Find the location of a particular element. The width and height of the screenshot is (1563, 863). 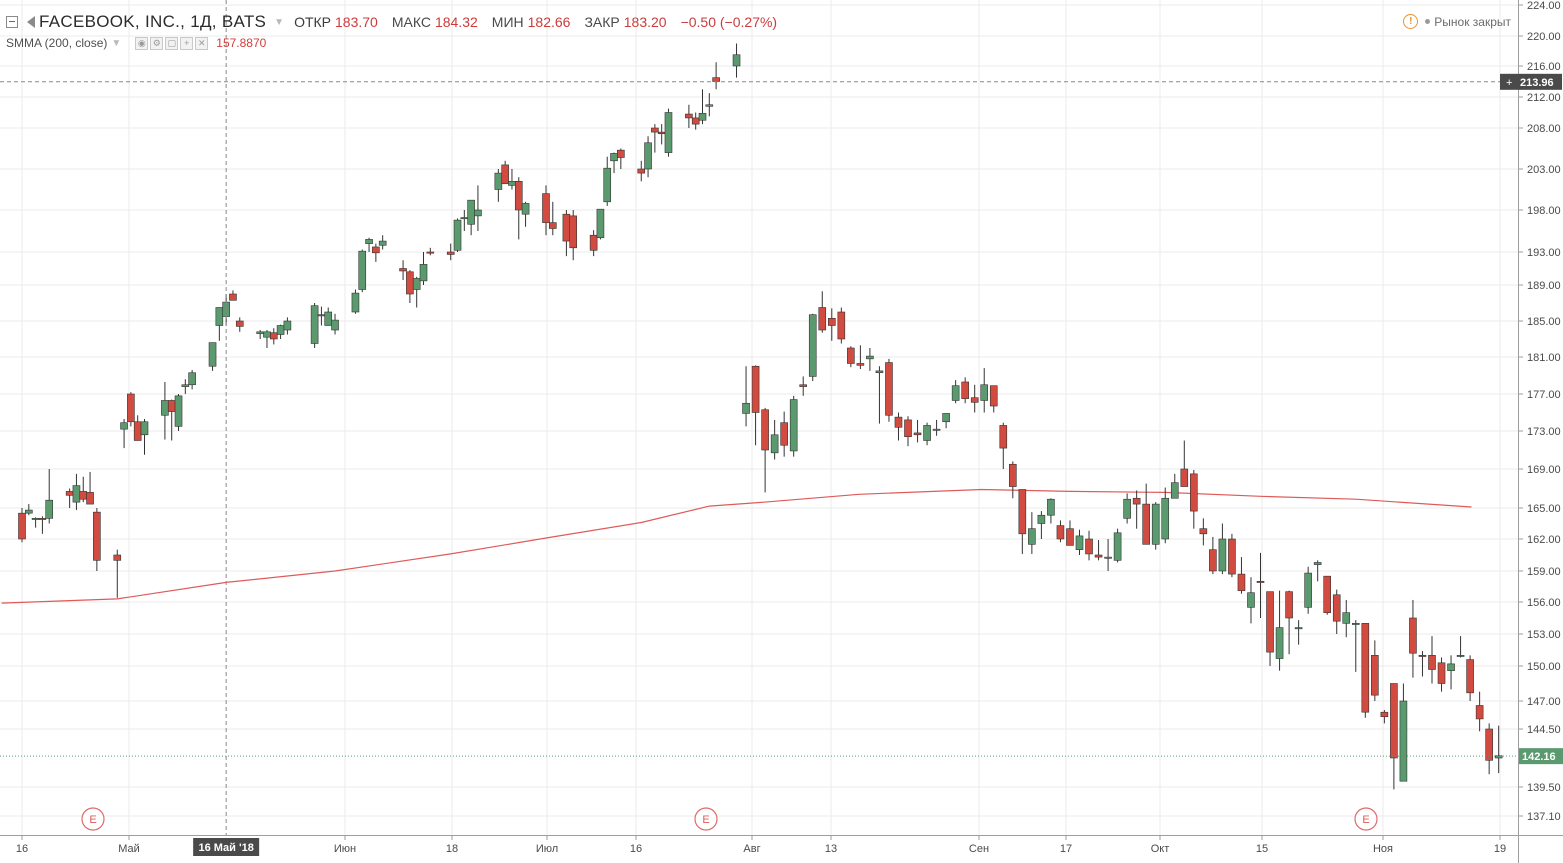

price-tick-label: 165.00 is located at coordinates (1544, 509).